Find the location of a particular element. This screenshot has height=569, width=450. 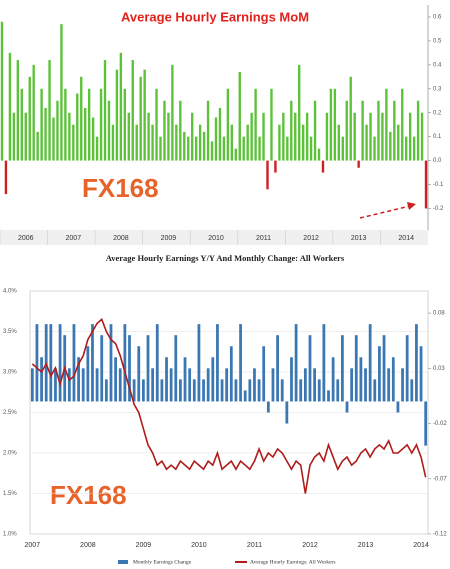

y2-tick-label: -0.02 is located at coordinates (440, 424).